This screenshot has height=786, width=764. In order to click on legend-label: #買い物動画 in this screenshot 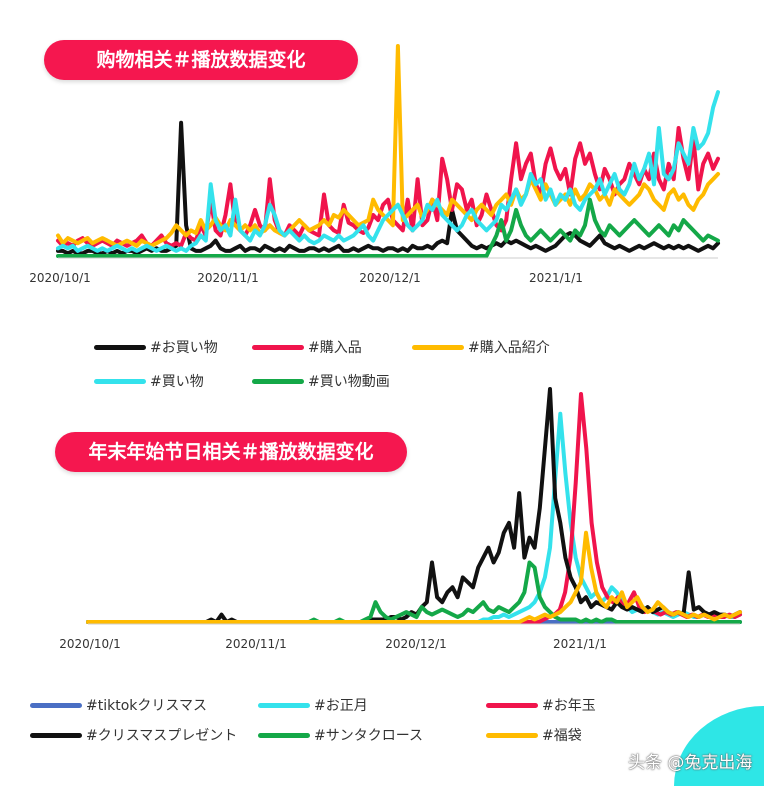, I will do `click(349, 382)`.